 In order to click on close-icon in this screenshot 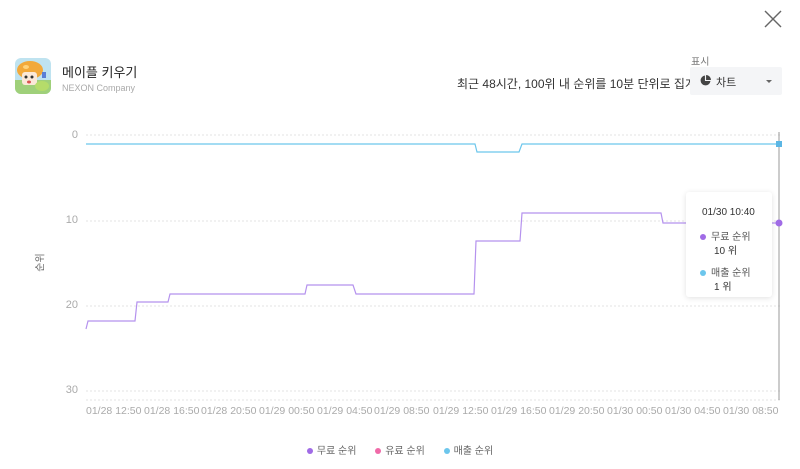, I will do `click(773, 19)`.